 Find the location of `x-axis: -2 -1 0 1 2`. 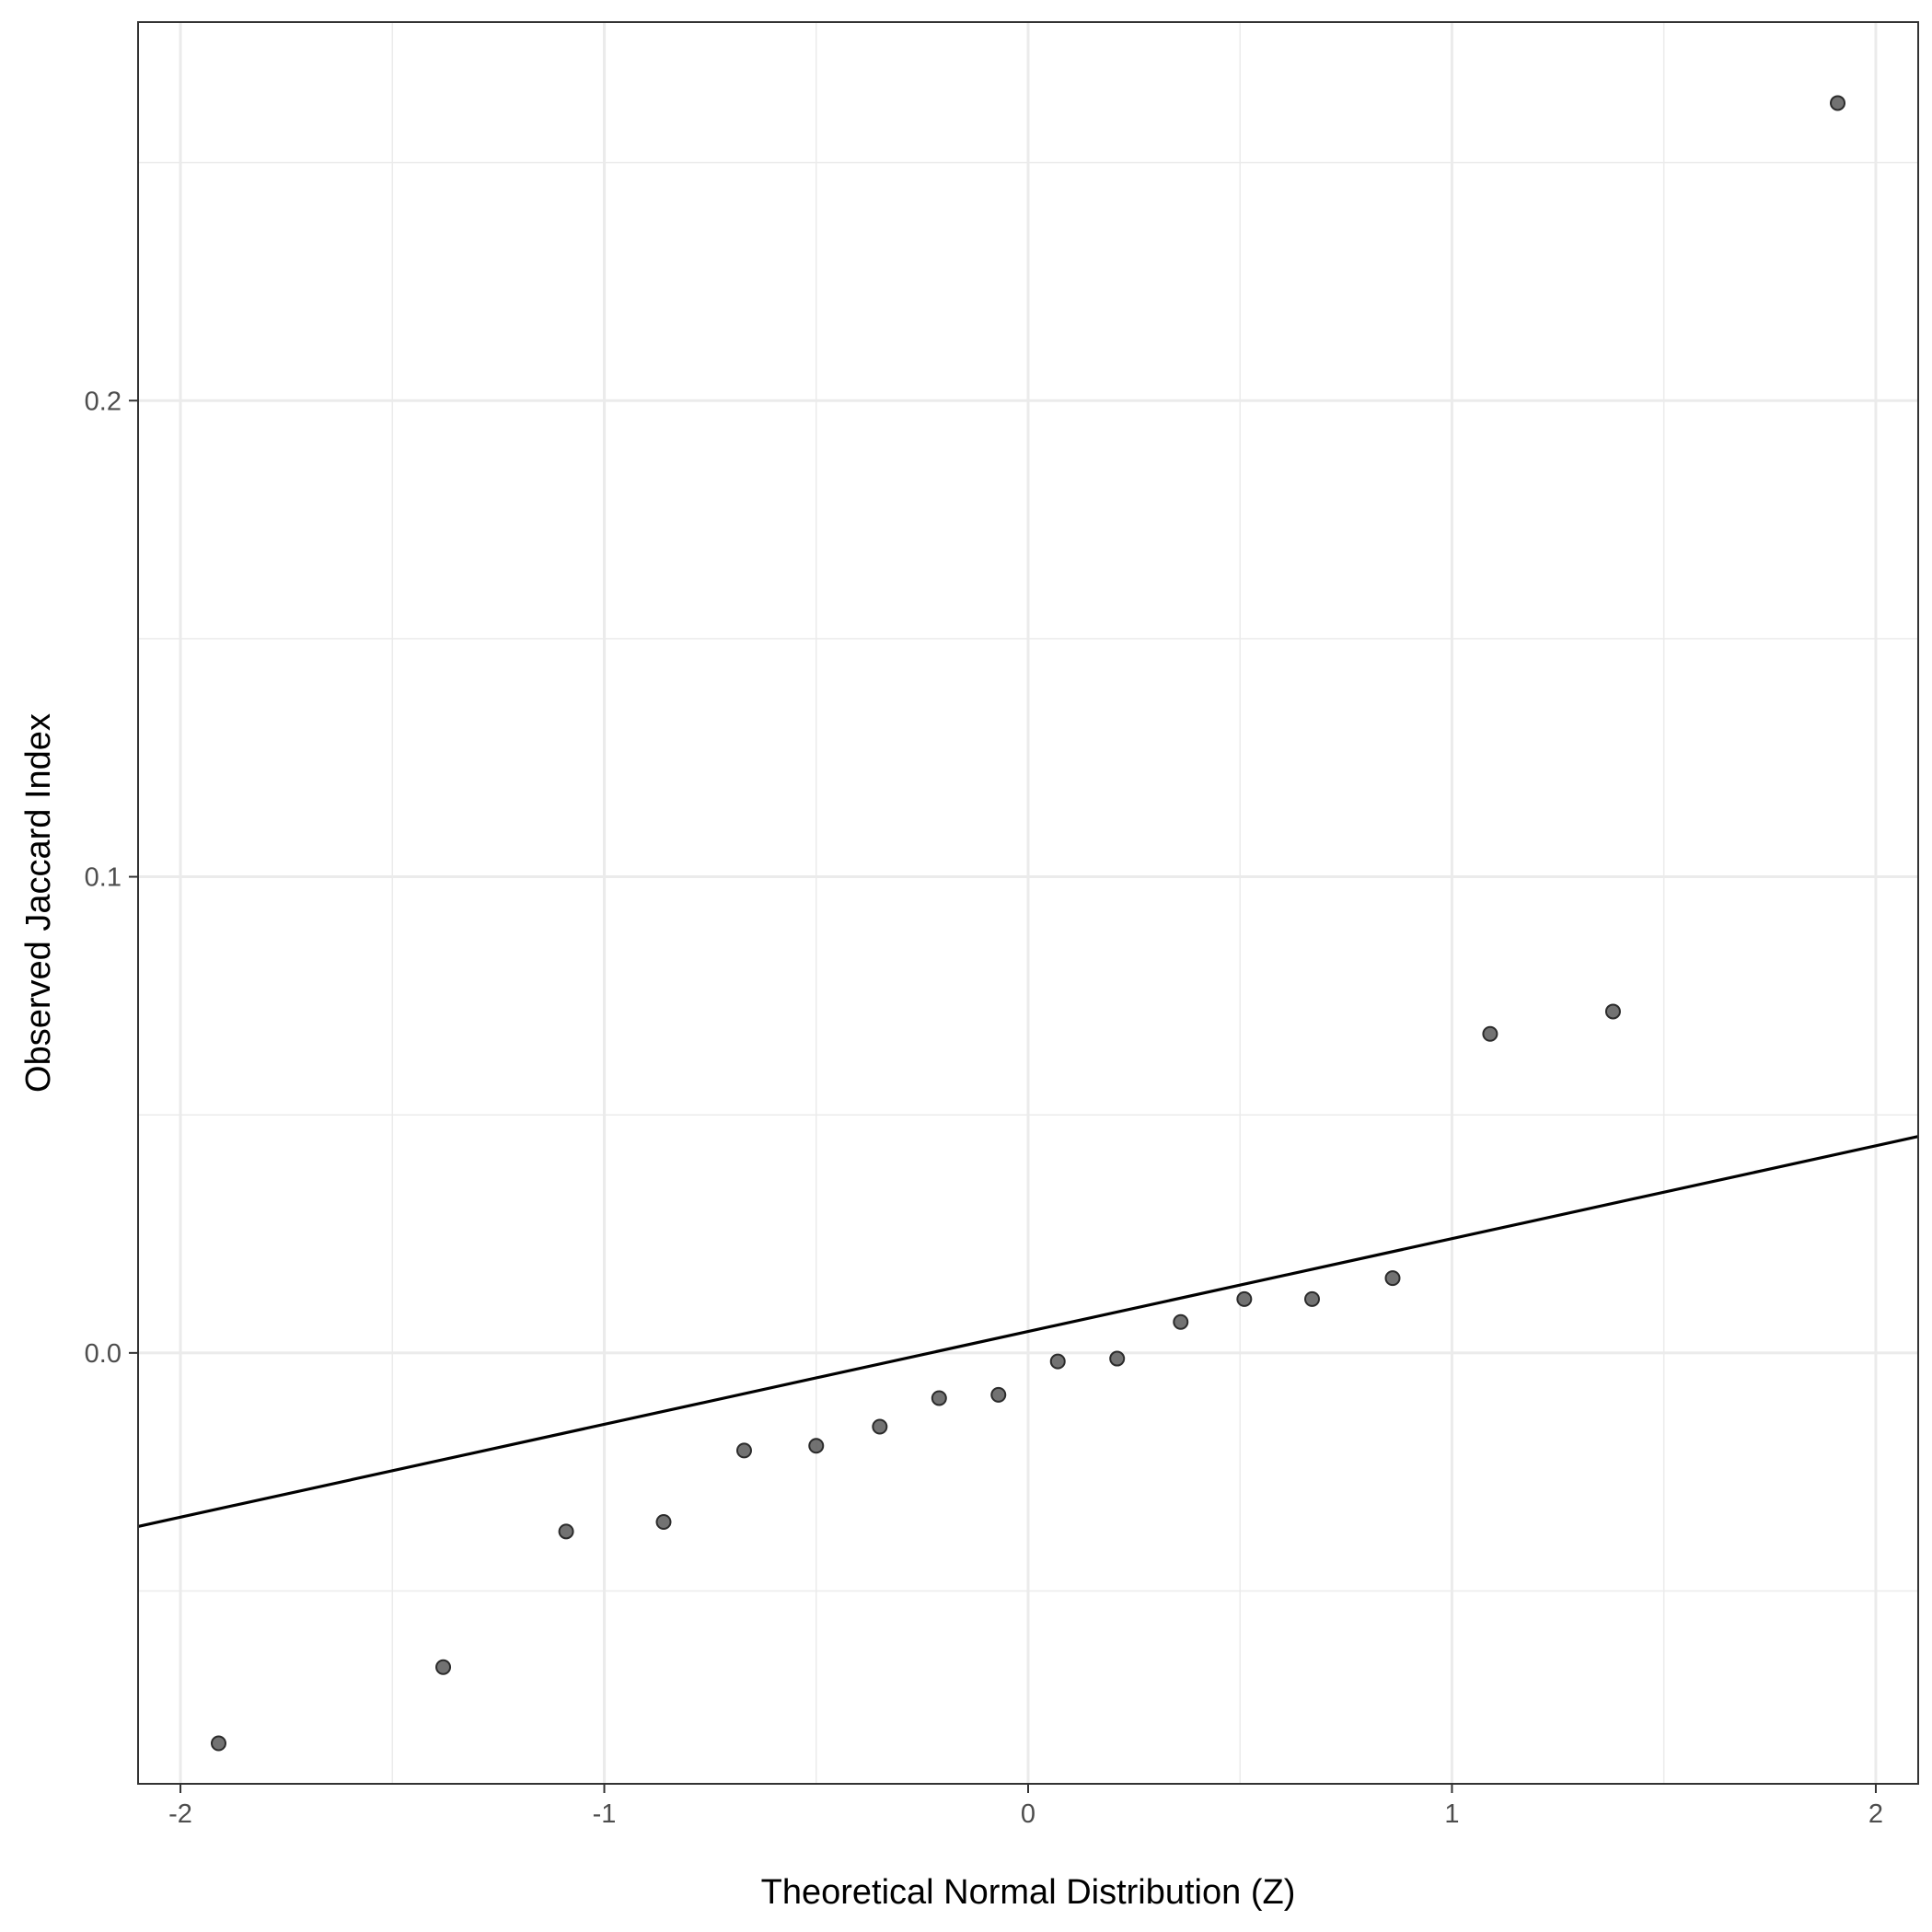

x-axis: -2 -1 0 1 2 is located at coordinates (1025, 1807).